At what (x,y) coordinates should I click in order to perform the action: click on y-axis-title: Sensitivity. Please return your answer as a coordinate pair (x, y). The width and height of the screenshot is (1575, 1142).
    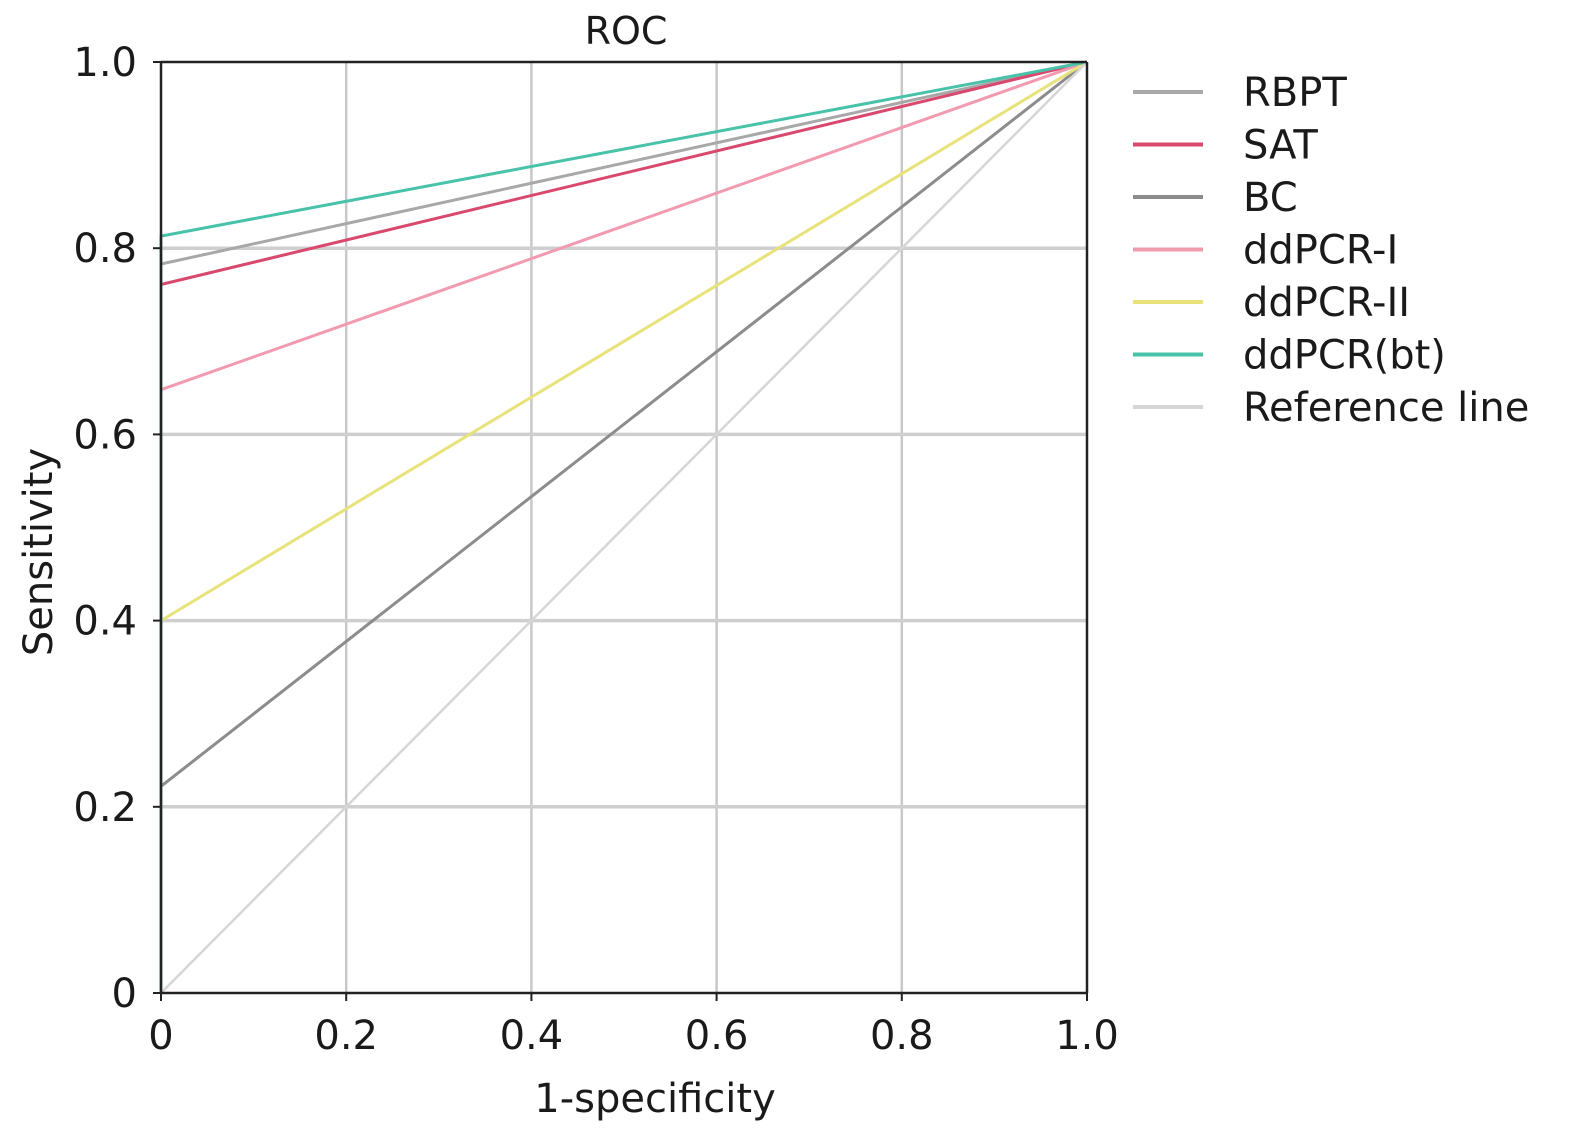
    Looking at the image, I should click on (39, 552).